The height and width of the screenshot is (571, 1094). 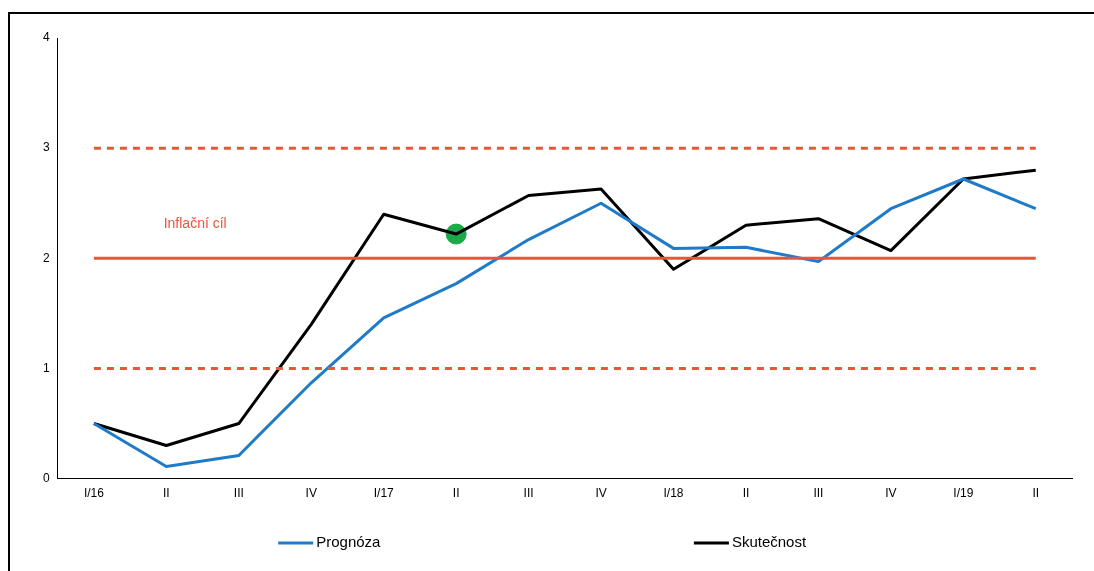 I want to click on x-tick-label: I/17, so click(x=384, y=493).